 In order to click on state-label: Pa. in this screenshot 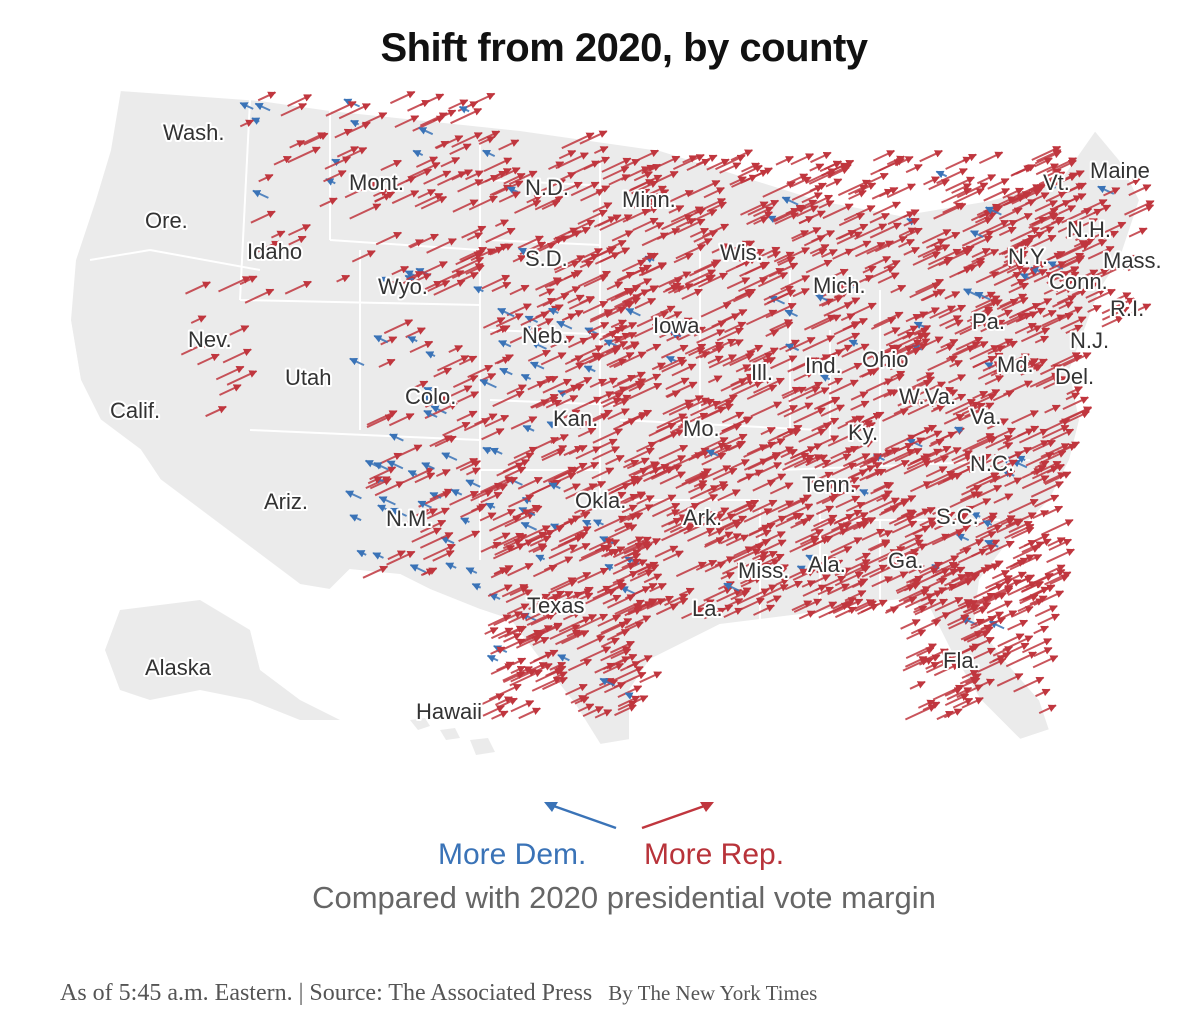, I will do `click(988, 321)`.